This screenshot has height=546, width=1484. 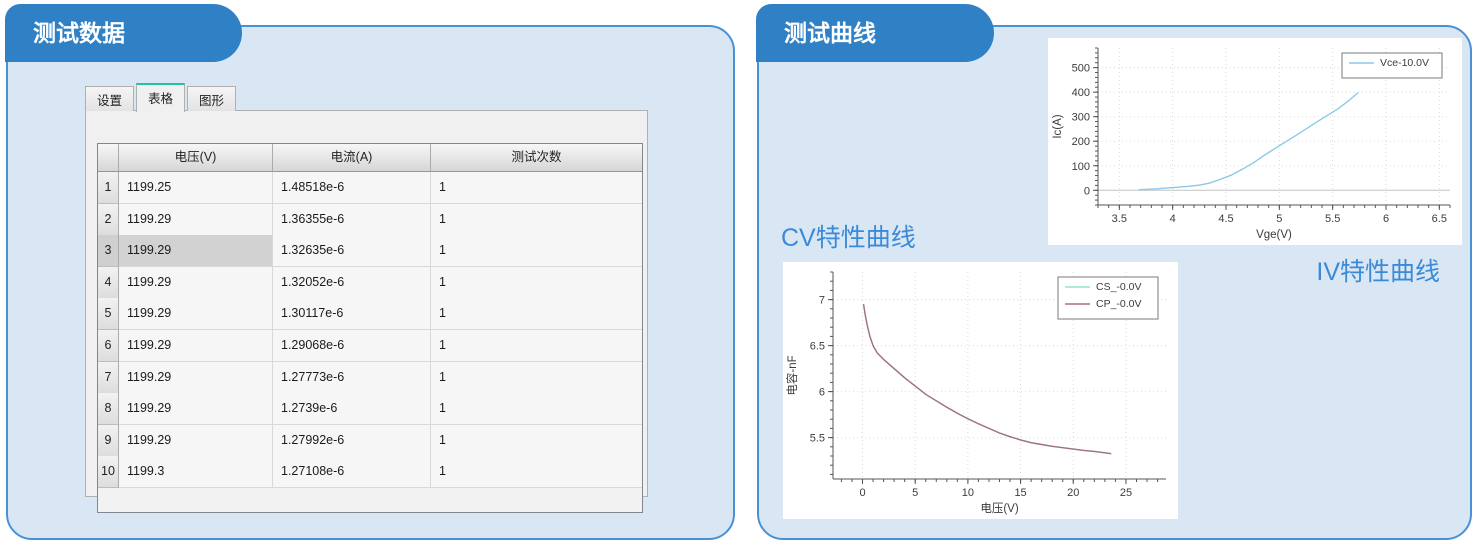 I want to click on x-tick-label: 0, so click(x=862, y=493).